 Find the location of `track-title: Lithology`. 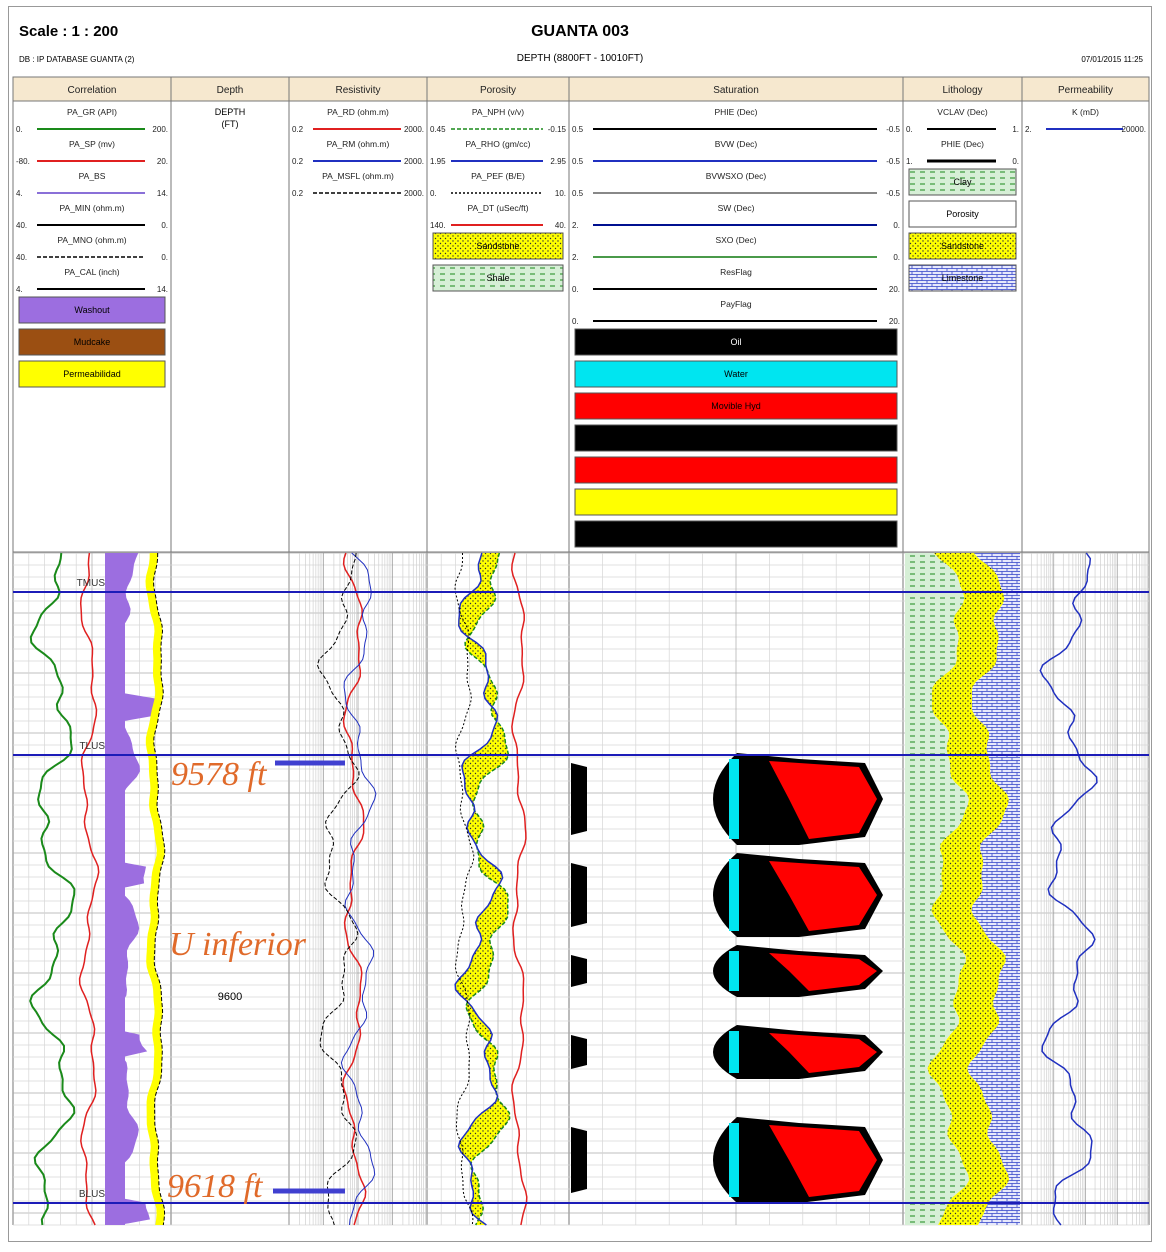

track-title: Lithology is located at coordinates (962, 90).